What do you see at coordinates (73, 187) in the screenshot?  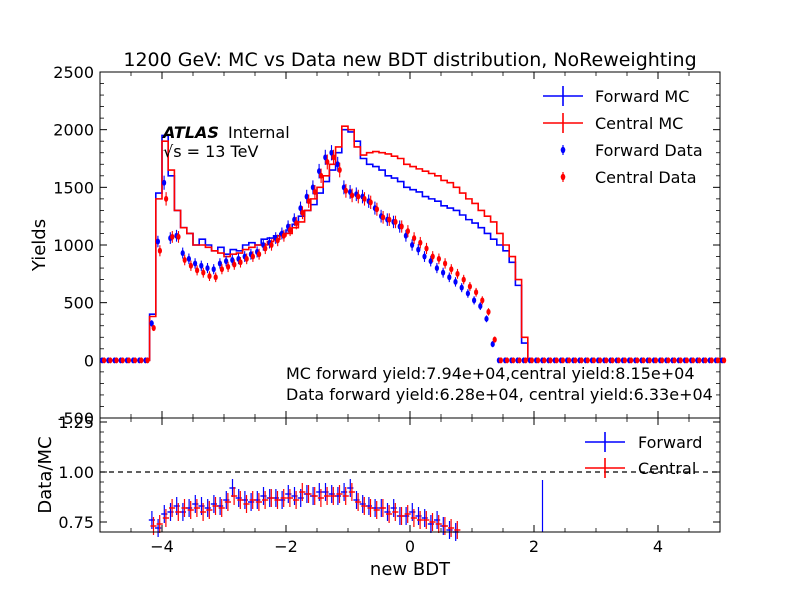 I see `y-tick-label: 1500` at bounding box center [73, 187].